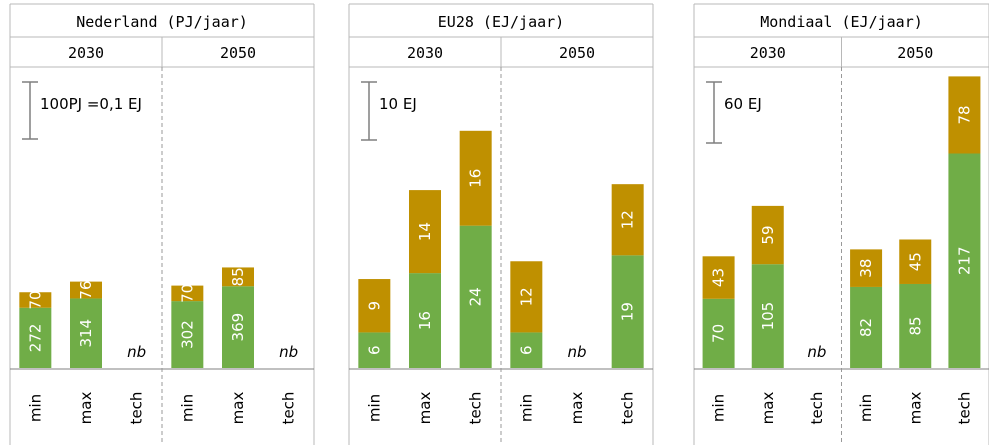 The height and width of the screenshot is (445, 989). I want to click on data-label-green: 105, so click(768, 316).